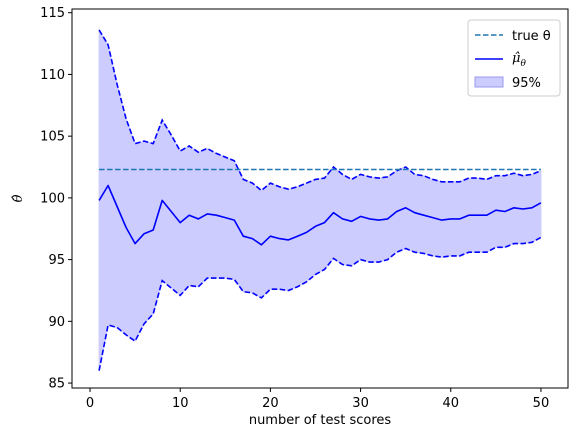 The width and height of the screenshot is (578, 437). What do you see at coordinates (489, 82) in the screenshot?
I see `legend-band-swatch` at bounding box center [489, 82].